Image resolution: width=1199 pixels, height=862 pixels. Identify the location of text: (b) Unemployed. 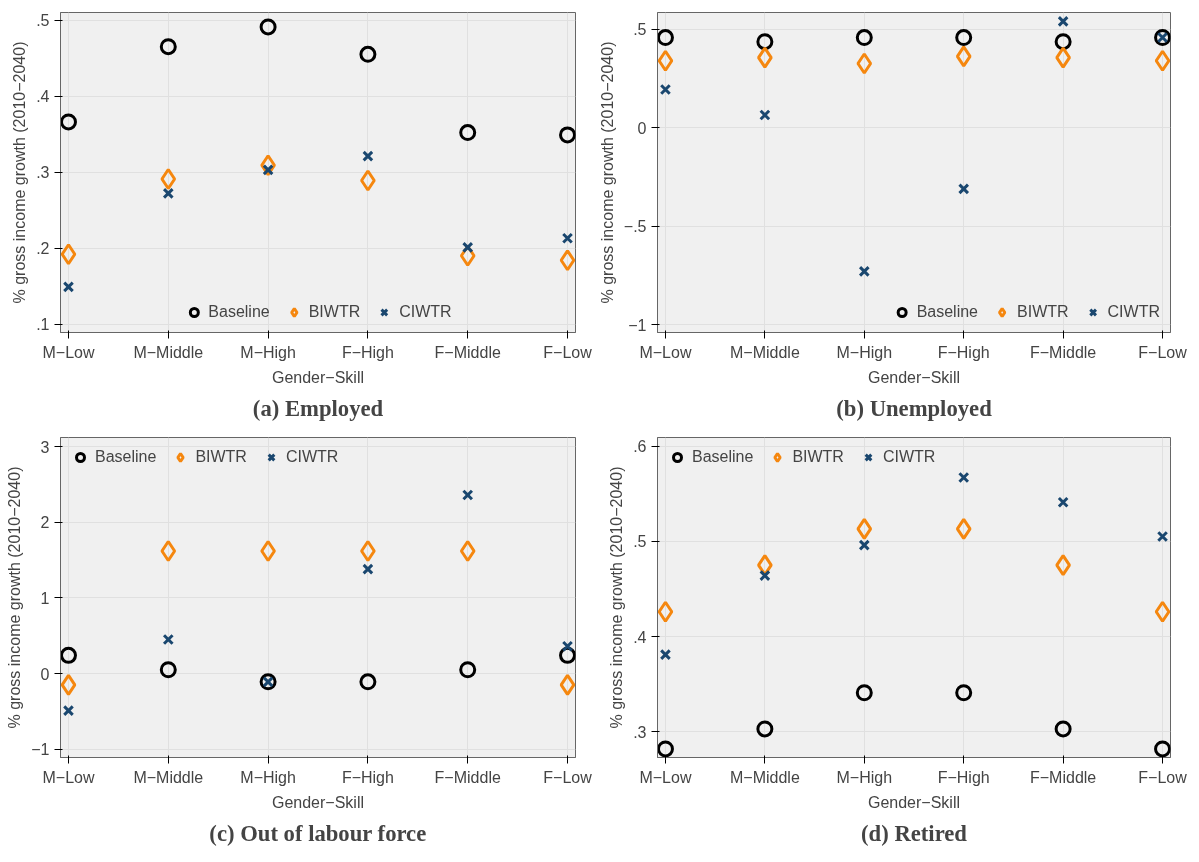
(914, 408).